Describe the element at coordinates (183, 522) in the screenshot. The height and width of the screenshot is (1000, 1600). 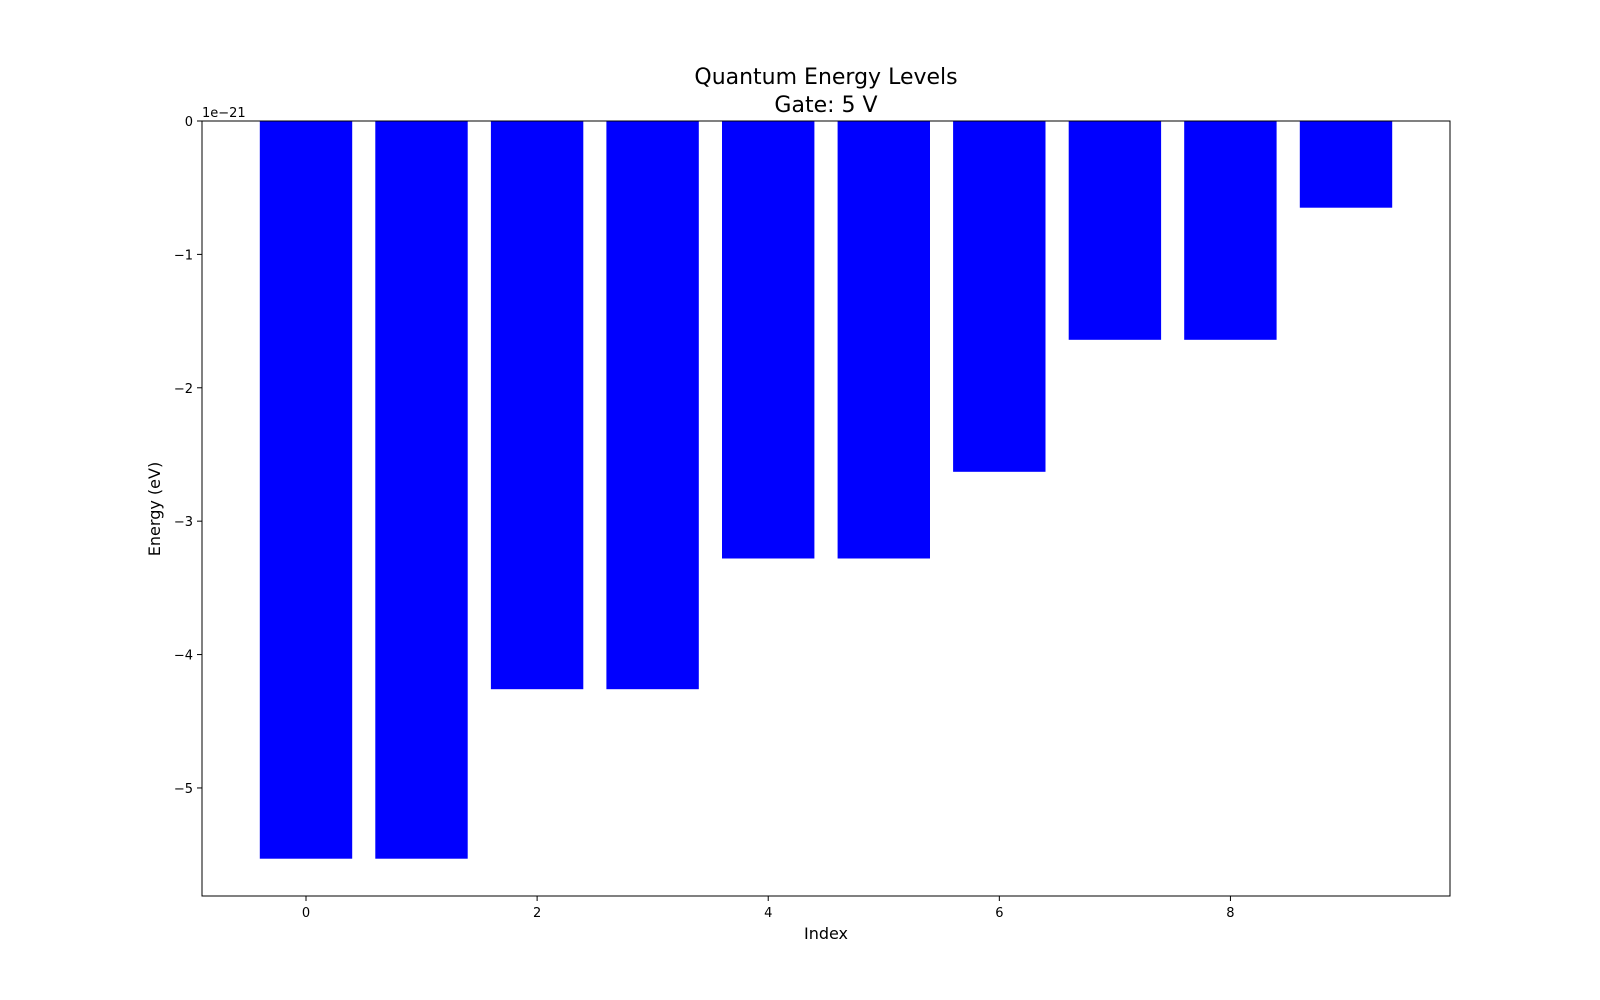
I see `y-tick-label: −3` at that location.